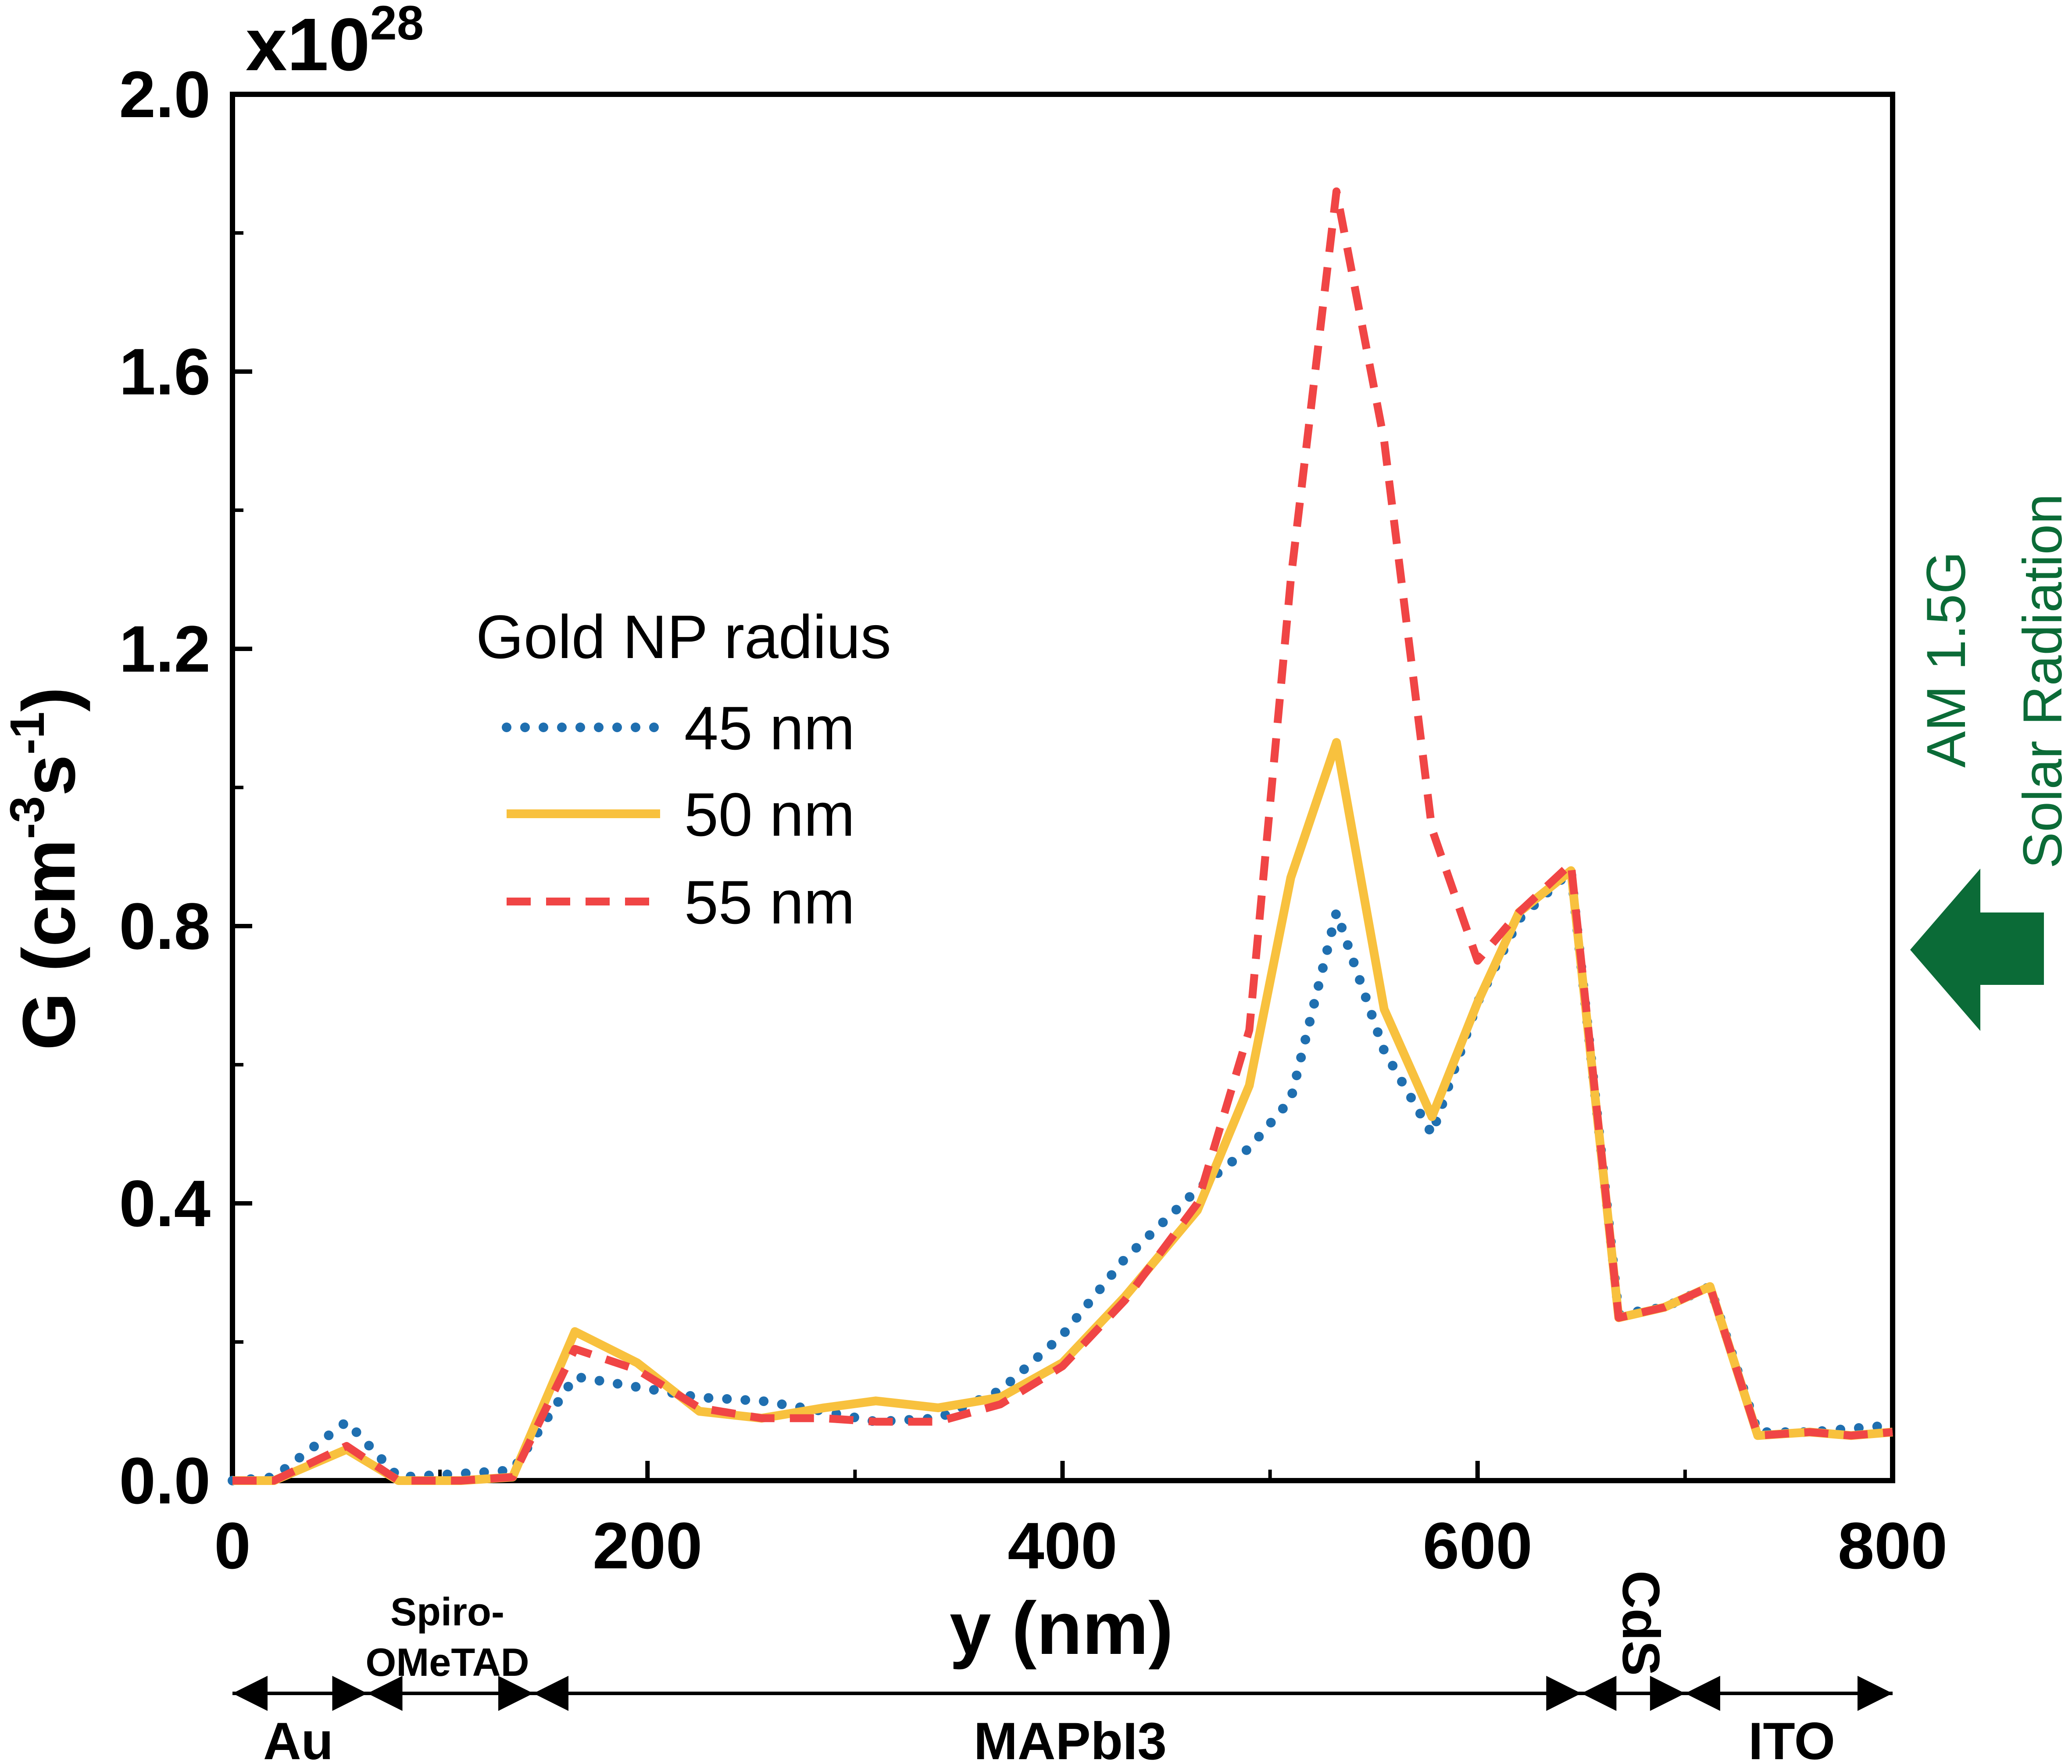 The height and width of the screenshot is (1764, 2072). I want to click on legend-label-50nm: 50 nm, so click(770, 814).